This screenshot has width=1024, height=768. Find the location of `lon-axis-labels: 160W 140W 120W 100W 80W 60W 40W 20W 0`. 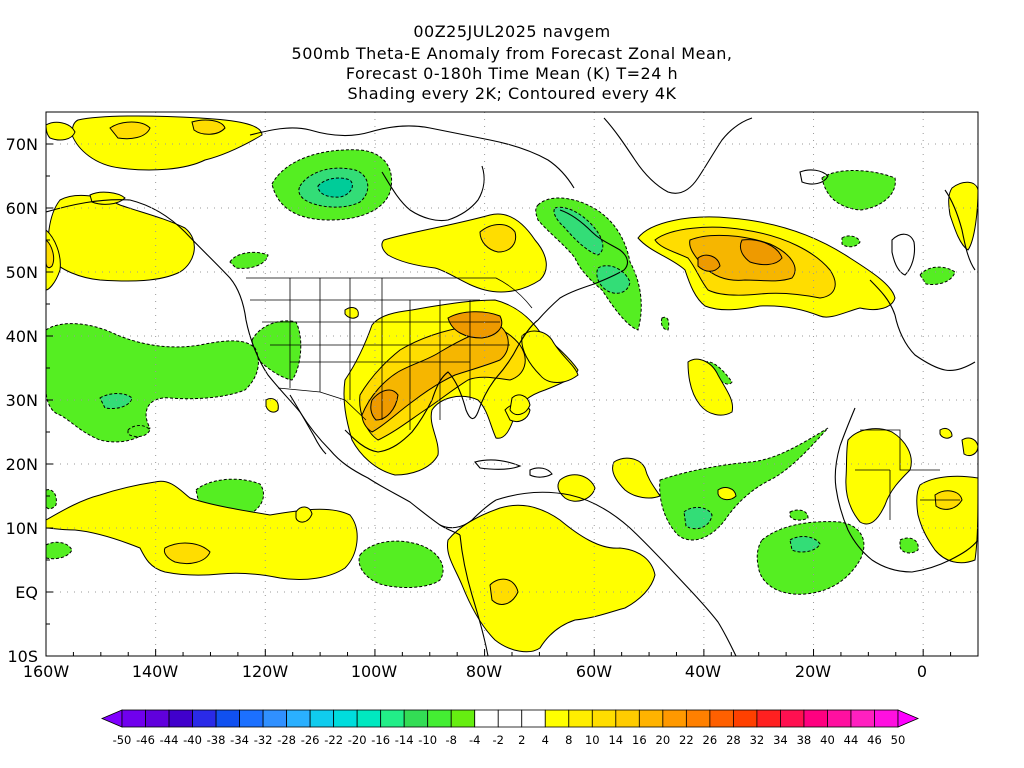

lon-axis-labels: 160W 140W 120W 100W 80W 60W 40W 20W 0 is located at coordinates (475, 671).